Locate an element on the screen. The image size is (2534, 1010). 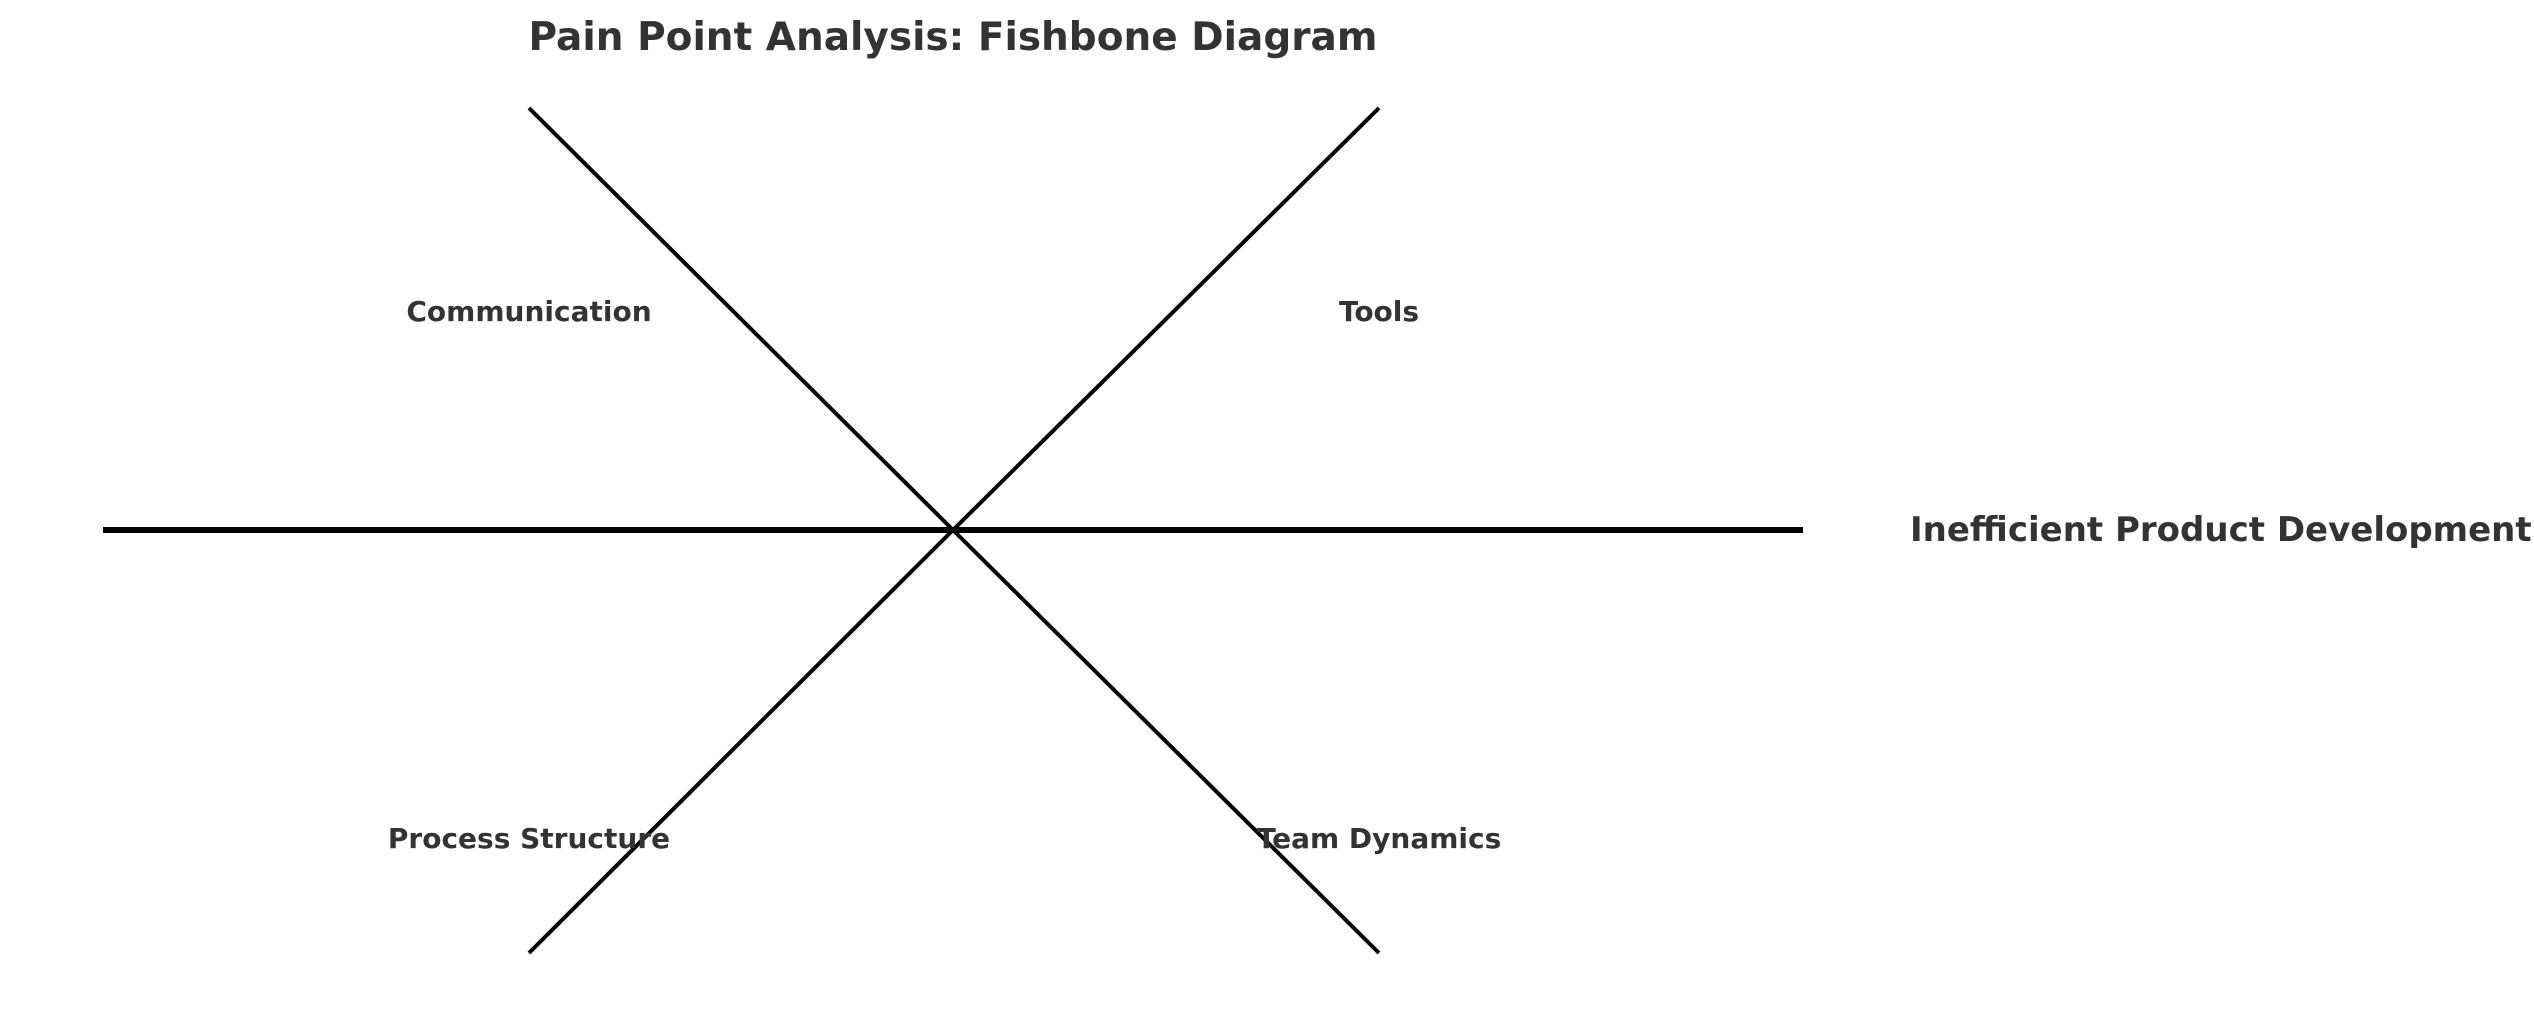
diagram-title: Pain Point Analysis: Fishbone Diagram is located at coordinates (953, 37).